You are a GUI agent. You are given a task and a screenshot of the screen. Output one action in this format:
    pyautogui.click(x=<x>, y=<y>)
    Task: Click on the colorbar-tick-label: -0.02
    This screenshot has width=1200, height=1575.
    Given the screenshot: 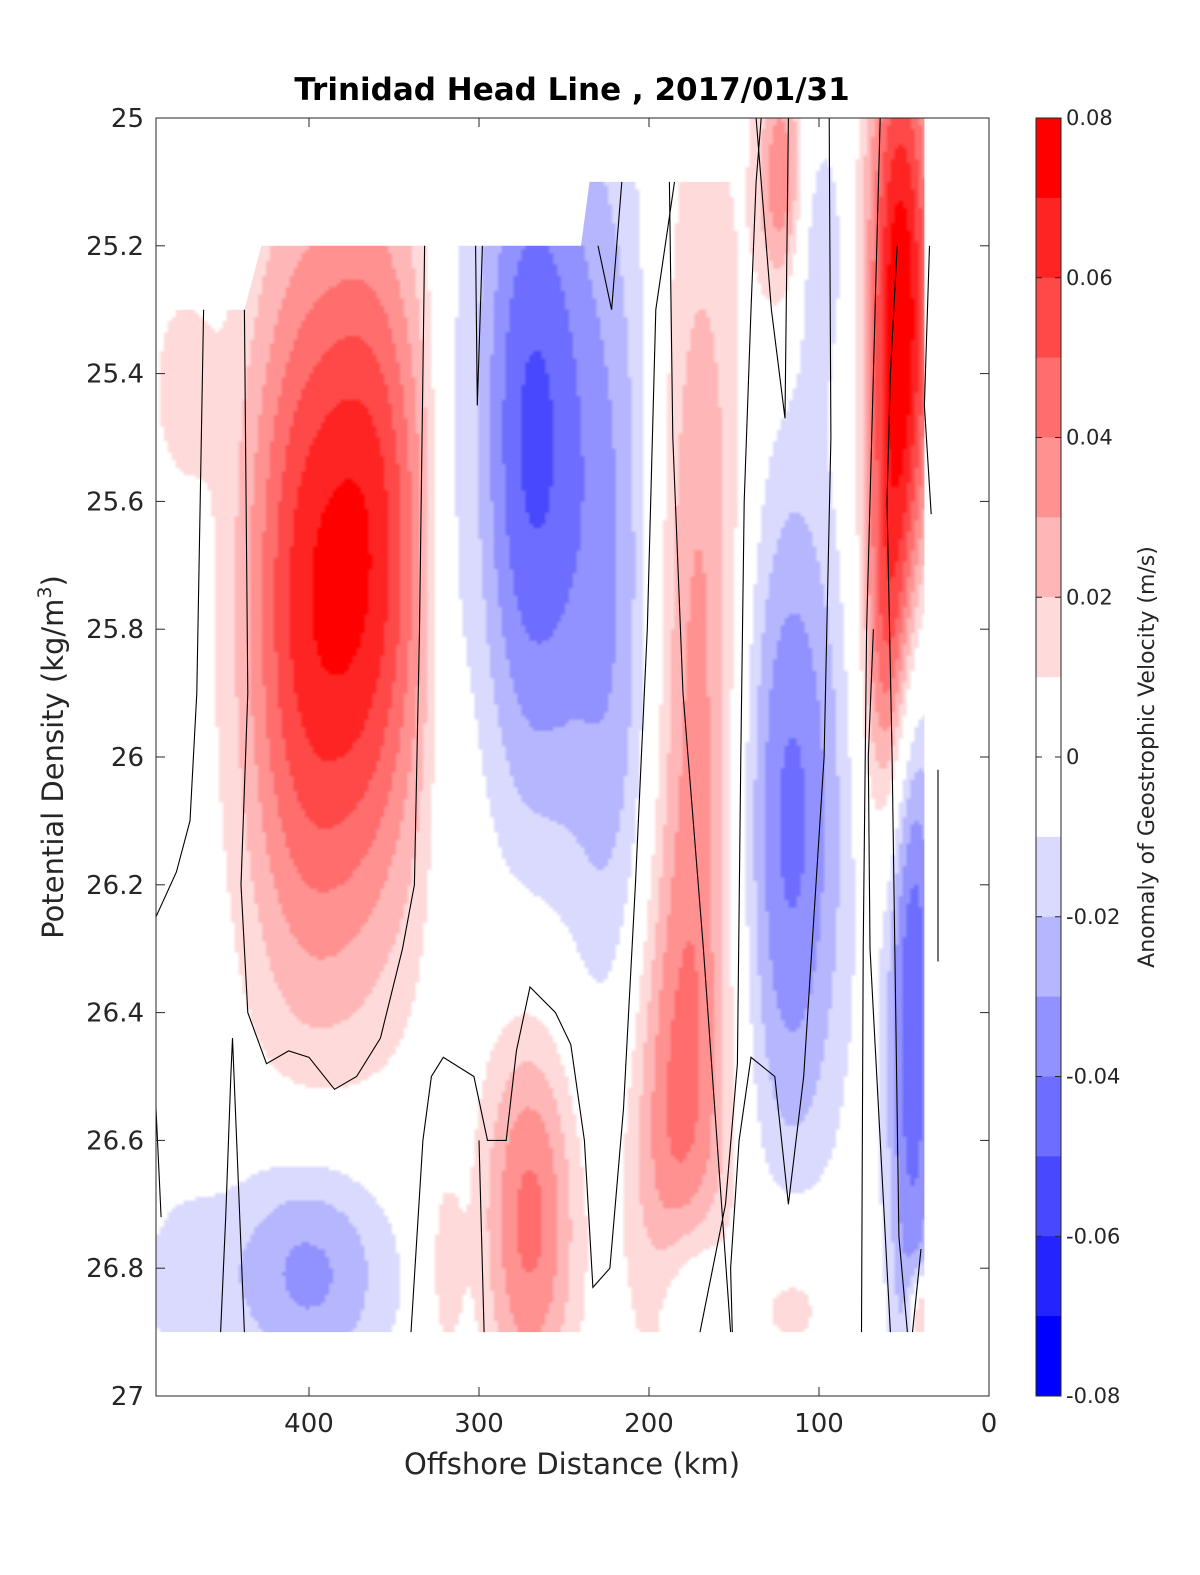 What is the action you would take?
    pyautogui.click(x=1093, y=917)
    